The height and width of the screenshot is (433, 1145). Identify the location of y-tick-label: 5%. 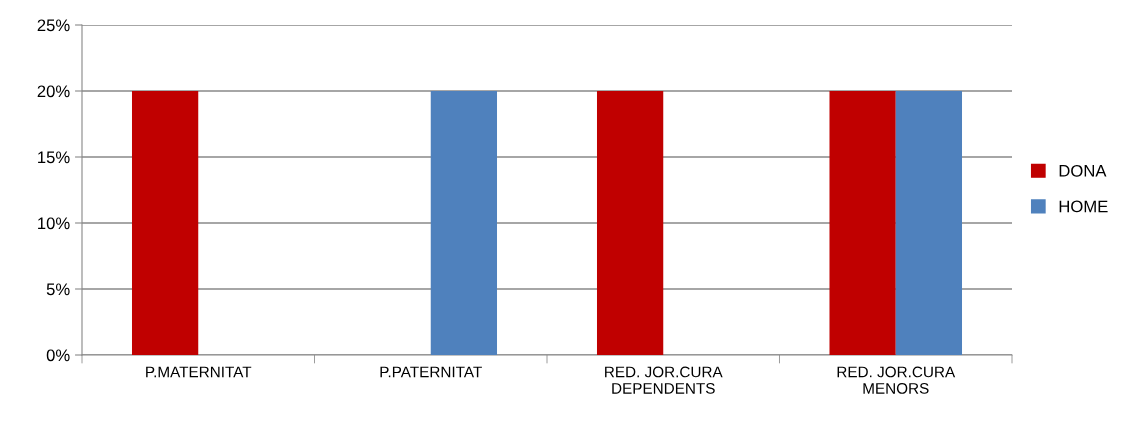
(58, 289).